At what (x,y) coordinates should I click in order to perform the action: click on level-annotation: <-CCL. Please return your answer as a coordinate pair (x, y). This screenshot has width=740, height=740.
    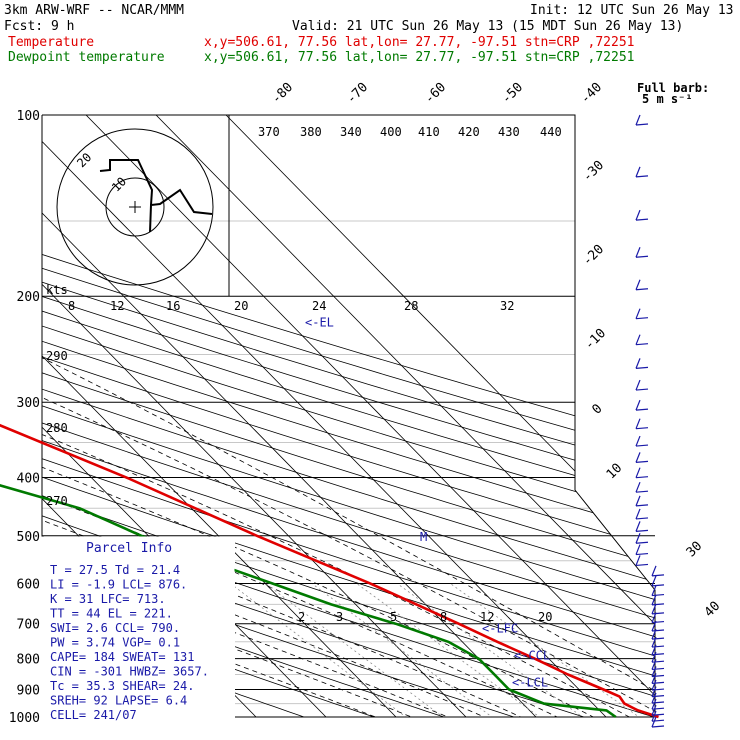
    Looking at the image, I should click on (532, 655).